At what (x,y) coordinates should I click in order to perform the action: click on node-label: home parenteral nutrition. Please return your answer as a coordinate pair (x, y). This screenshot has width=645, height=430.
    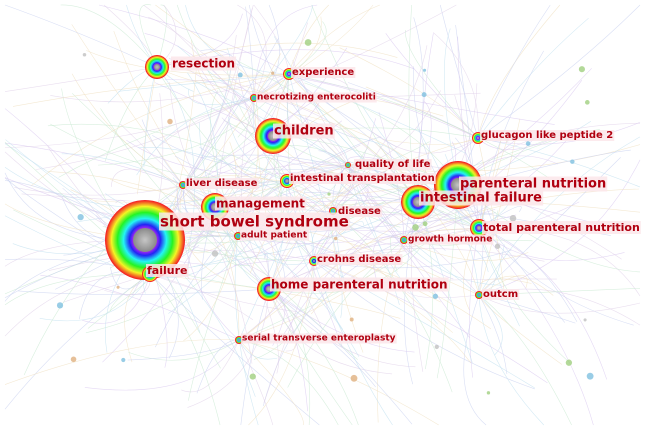
    Looking at the image, I should click on (359, 284).